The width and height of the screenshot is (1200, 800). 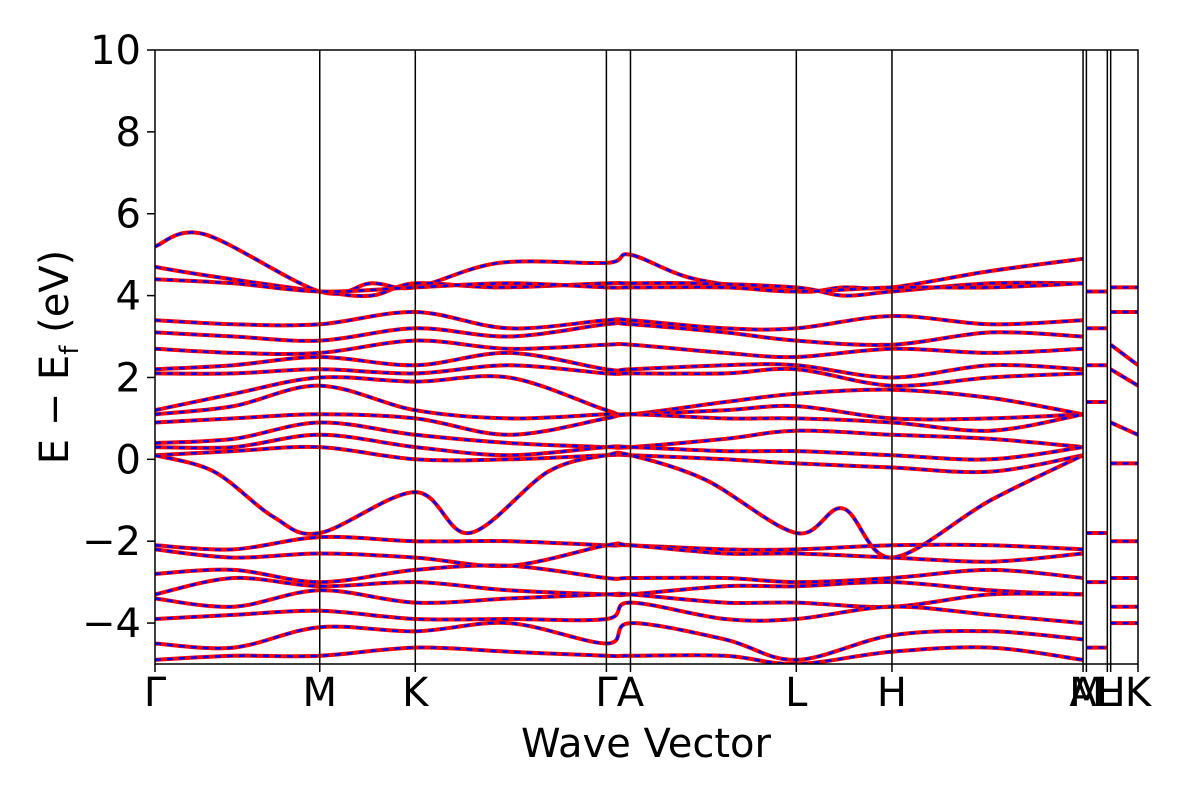 I want to click on x-tick-label-9: L, so click(x=1107, y=693).